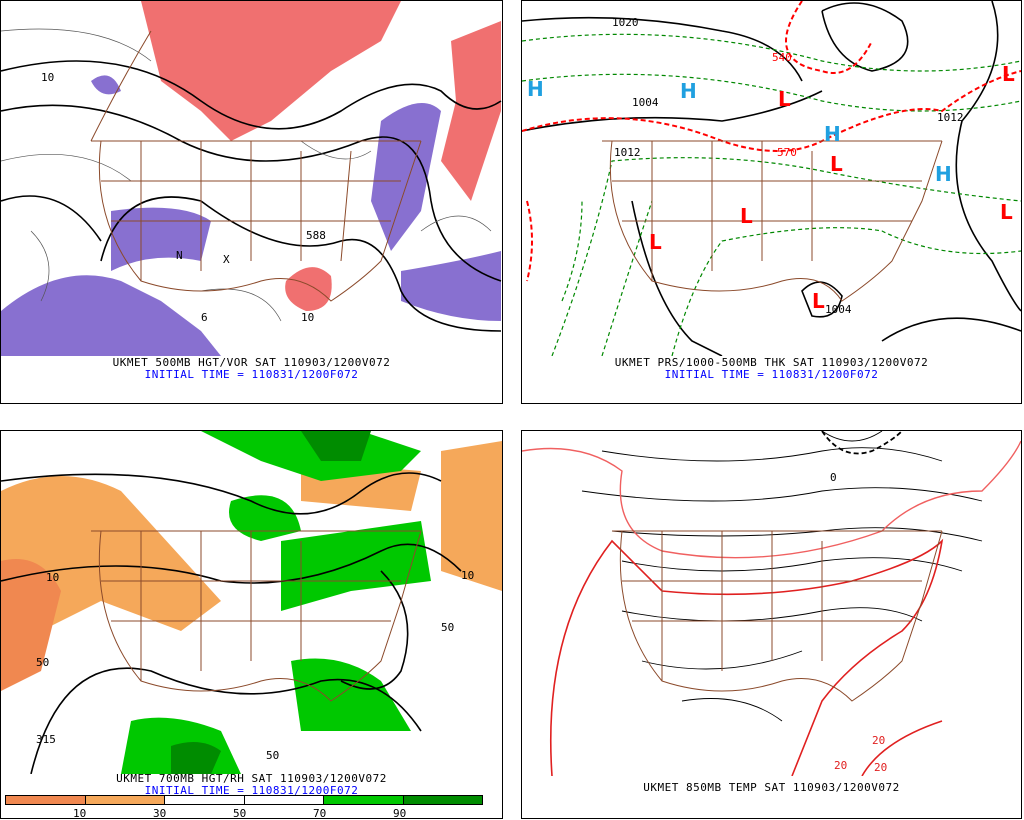  What do you see at coordinates (251, 362) in the screenshot?
I see `panel-title: UKMET 500MB HGT/VOR SAT 110903/1200V072` at bounding box center [251, 362].